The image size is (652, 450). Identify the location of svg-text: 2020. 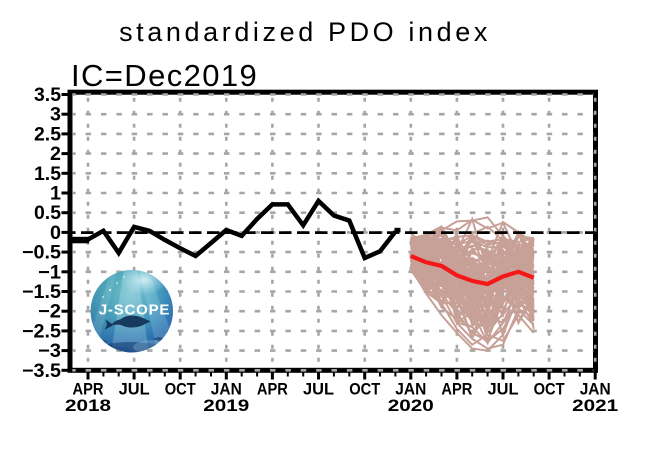
(411, 406).